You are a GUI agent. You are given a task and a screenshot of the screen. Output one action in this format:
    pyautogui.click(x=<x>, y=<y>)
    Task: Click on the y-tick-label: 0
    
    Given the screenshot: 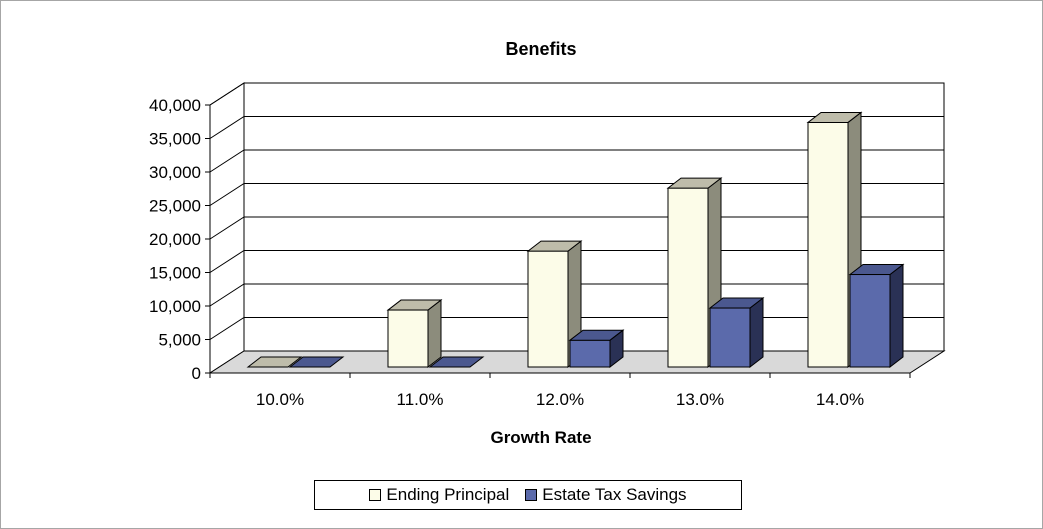 What is the action you would take?
    pyautogui.click(x=196, y=373)
    